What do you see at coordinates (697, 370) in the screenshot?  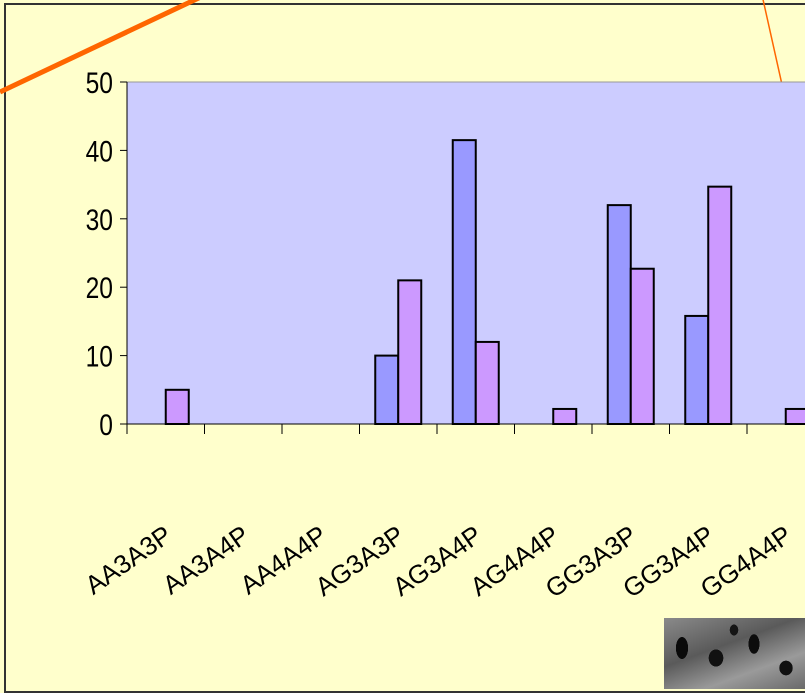 I see `bar-series1-GG3A4P` at bounding box center [697, 370].